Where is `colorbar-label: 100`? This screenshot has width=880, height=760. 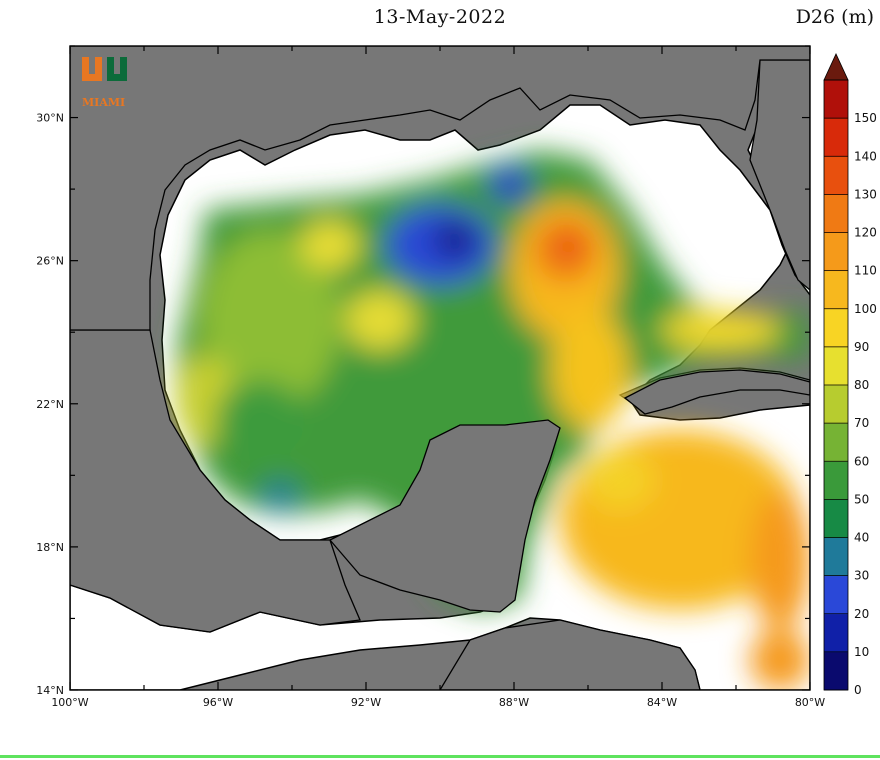 colorbar-label: 100 is located at coordinates (865, 309).